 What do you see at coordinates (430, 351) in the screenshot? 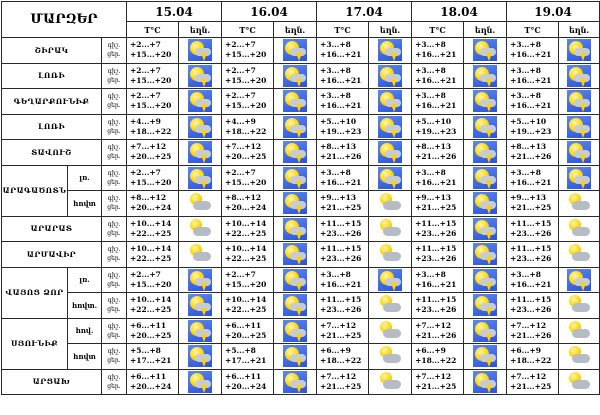
I see `night-temp: +6...+9` at bounding box center [430, 351].